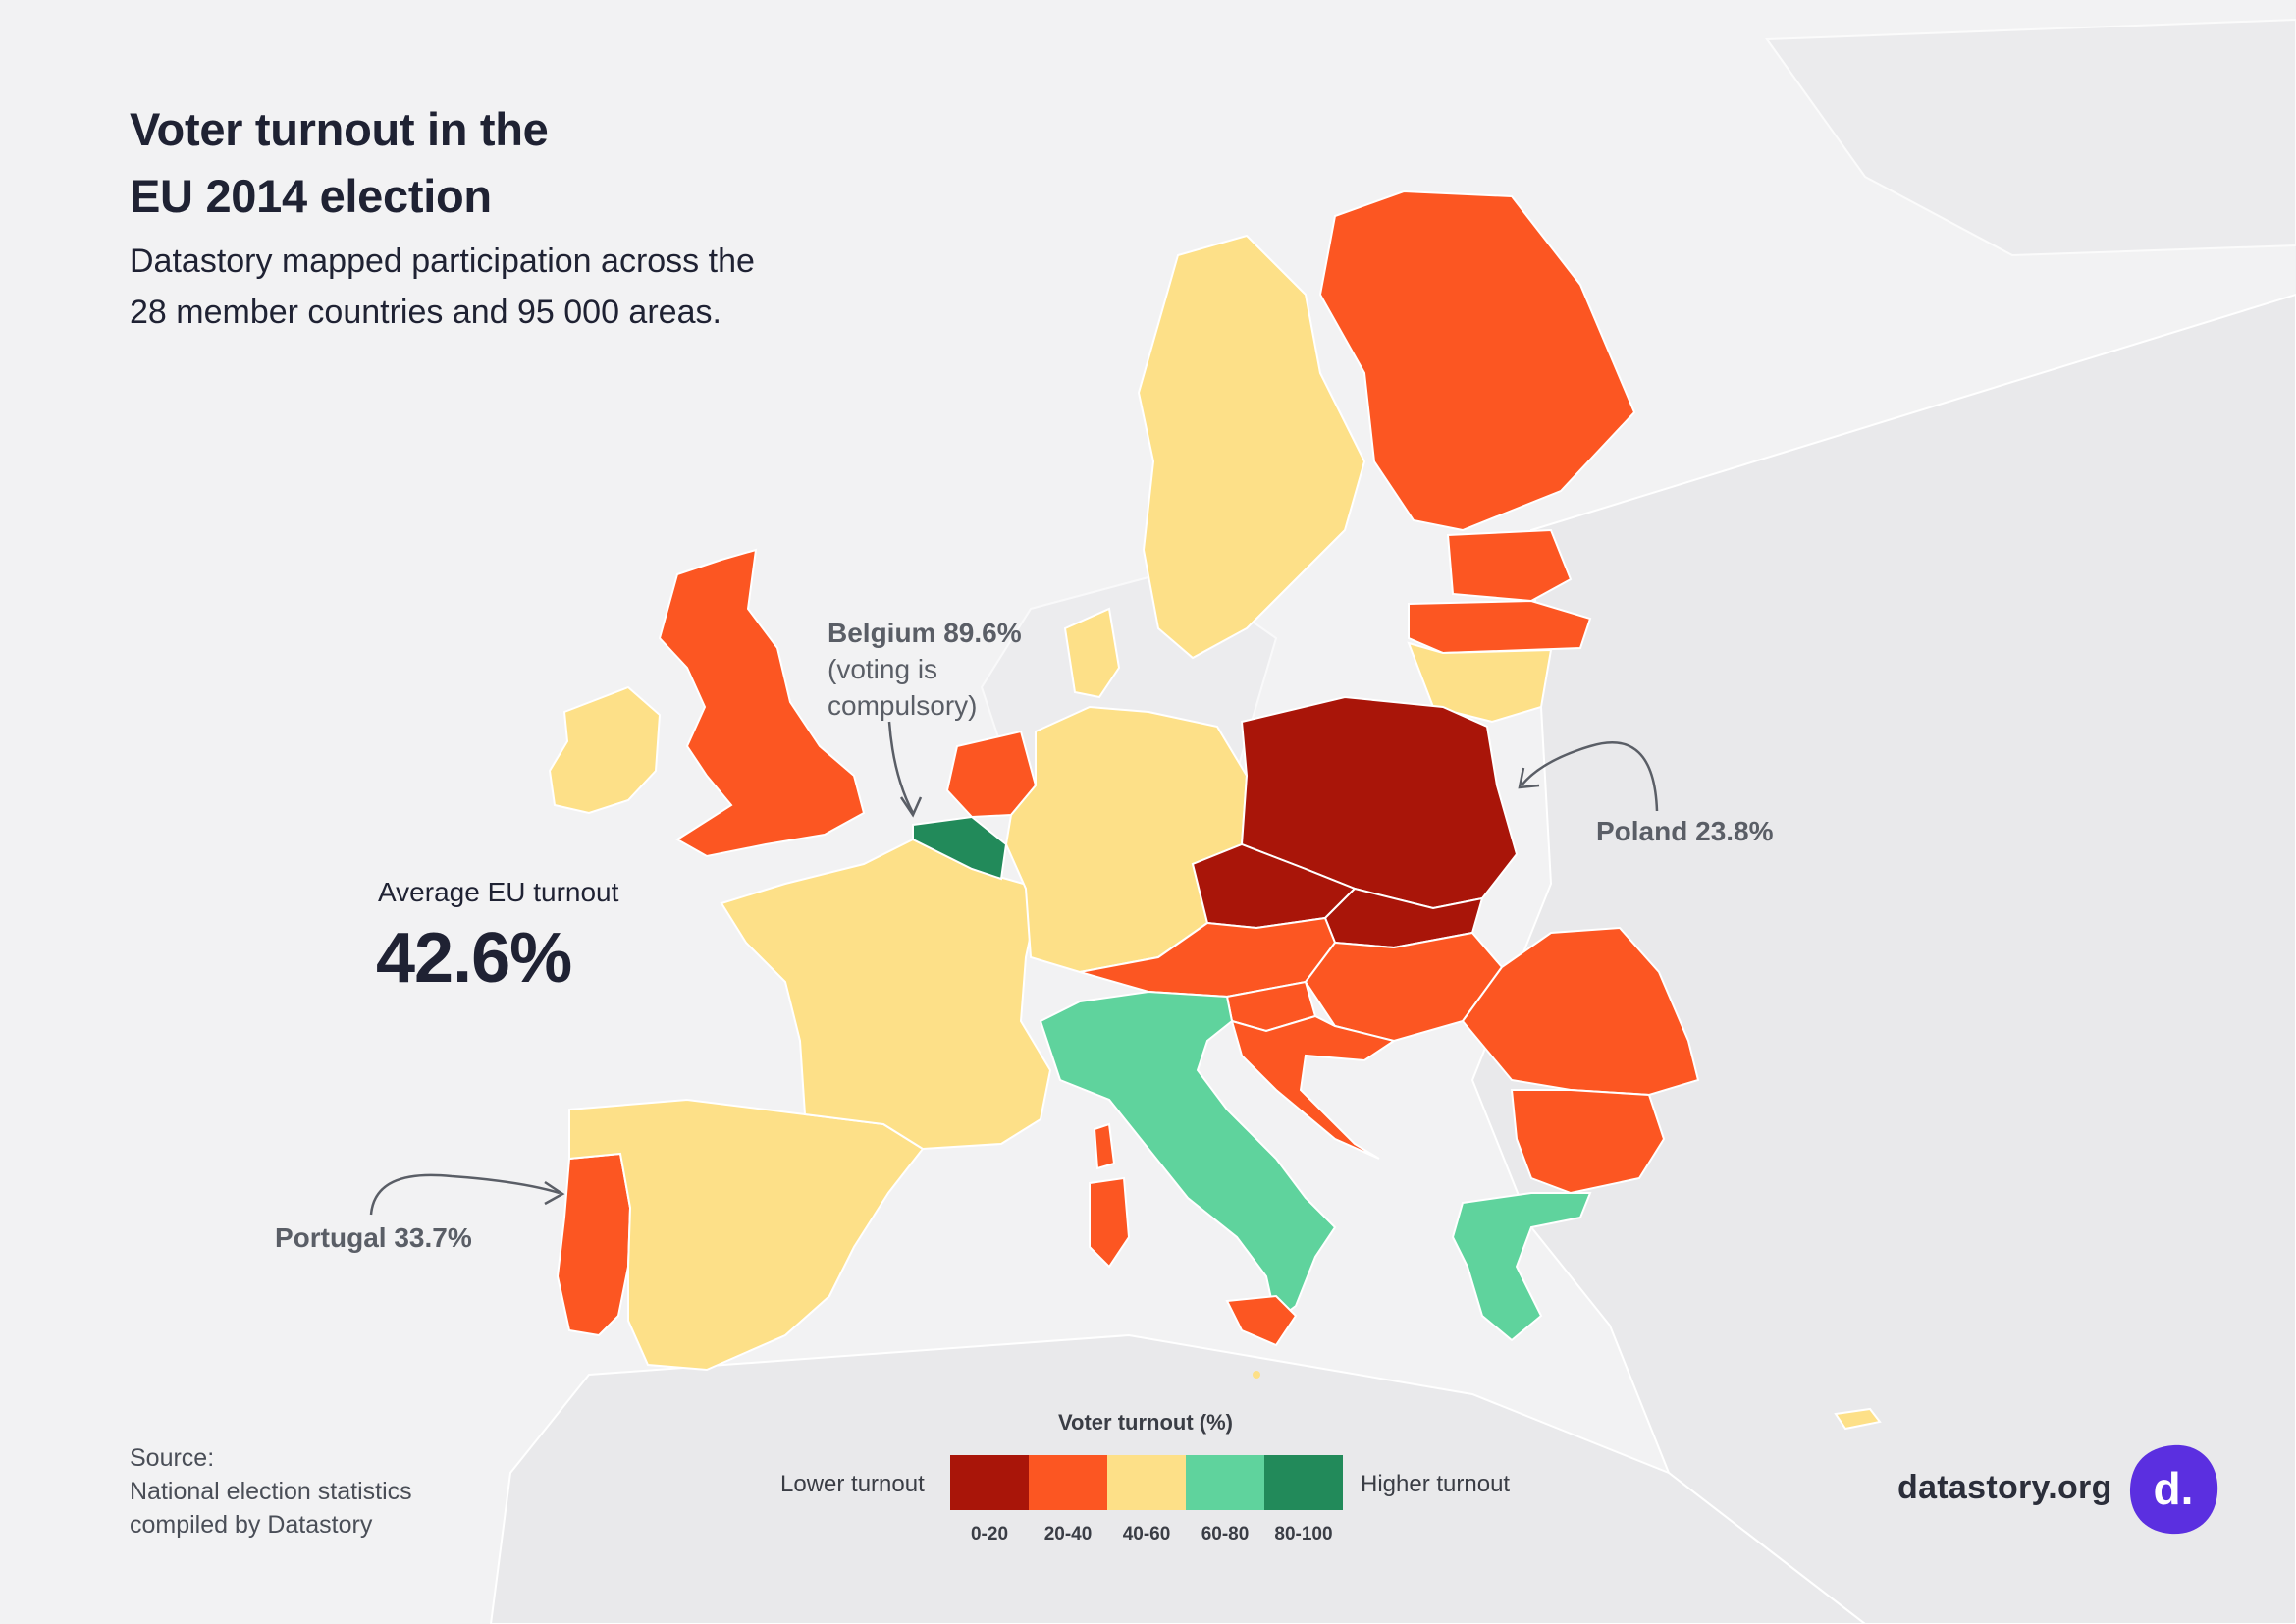  What do you see at coordinates (1146, 1422) in the screenshot?
I see `legend-title: Voter turnout (%)` at bounding box center [1146, 1422].